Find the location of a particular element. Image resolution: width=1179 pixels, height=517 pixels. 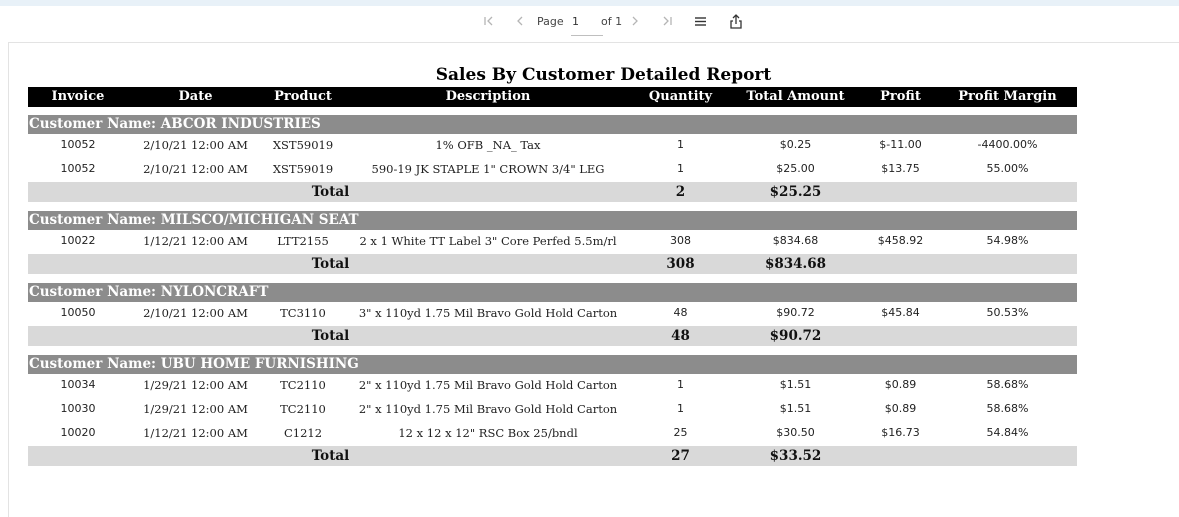

total-quantity: 48 is located at coordinates (680, 336).